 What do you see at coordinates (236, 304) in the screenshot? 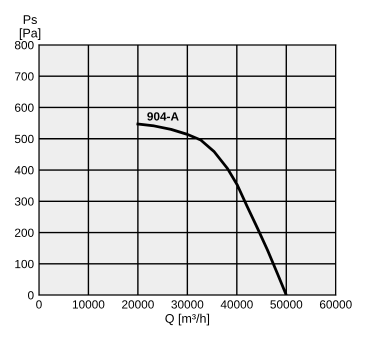
I see `x-tick-label: 40000` at bounding box center [236, 304].